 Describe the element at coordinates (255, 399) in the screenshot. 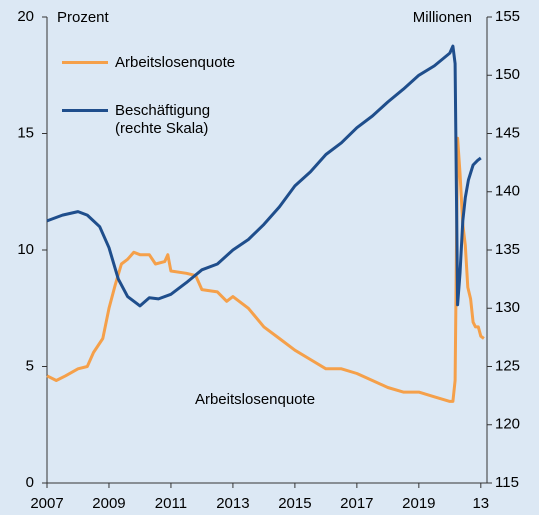

I see `annotation: Arbeitslosenquote` at that location.